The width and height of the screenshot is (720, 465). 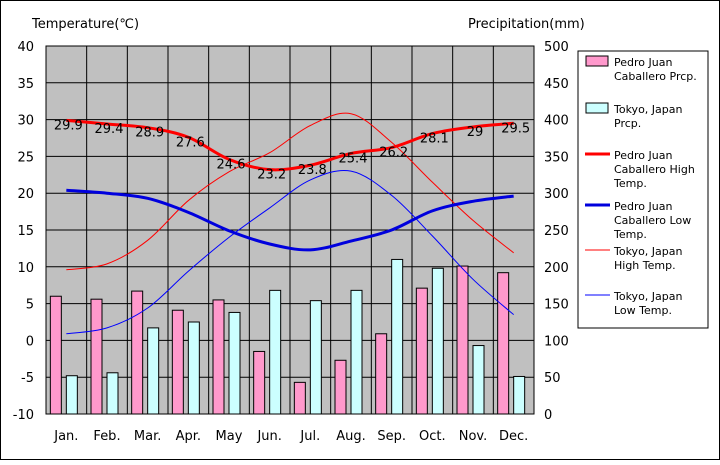 I want to click on left-tick-label: 25, so click(x=25, y=157).